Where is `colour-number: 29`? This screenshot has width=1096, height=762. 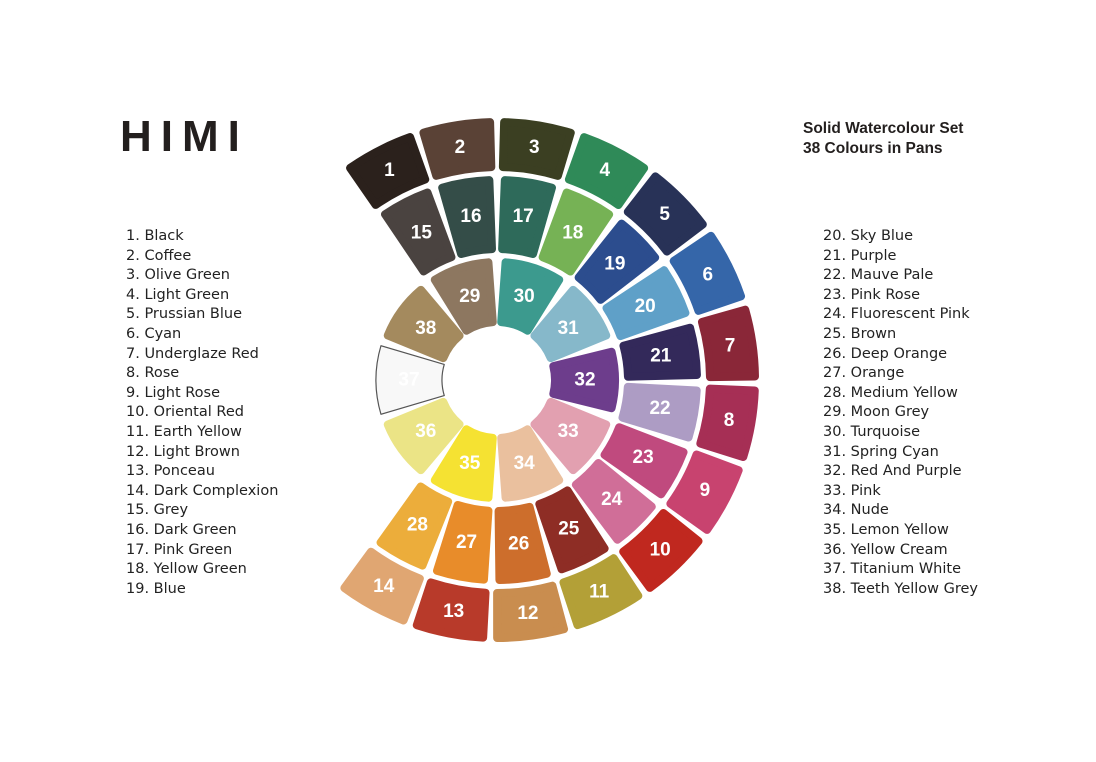
colour-number: 29 is located at coordinates (469, 296).